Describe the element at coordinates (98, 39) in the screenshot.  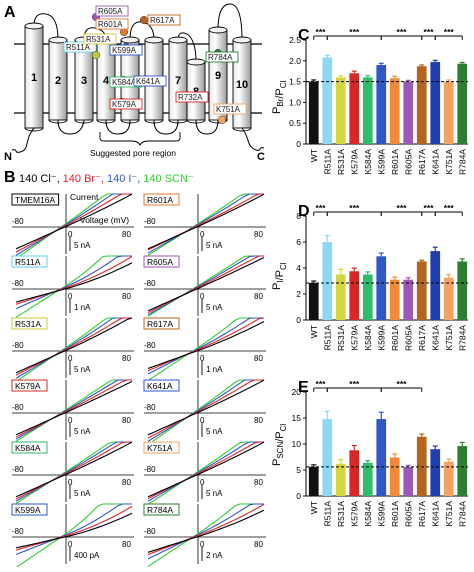
I see `svg-text: R531A` at that location.